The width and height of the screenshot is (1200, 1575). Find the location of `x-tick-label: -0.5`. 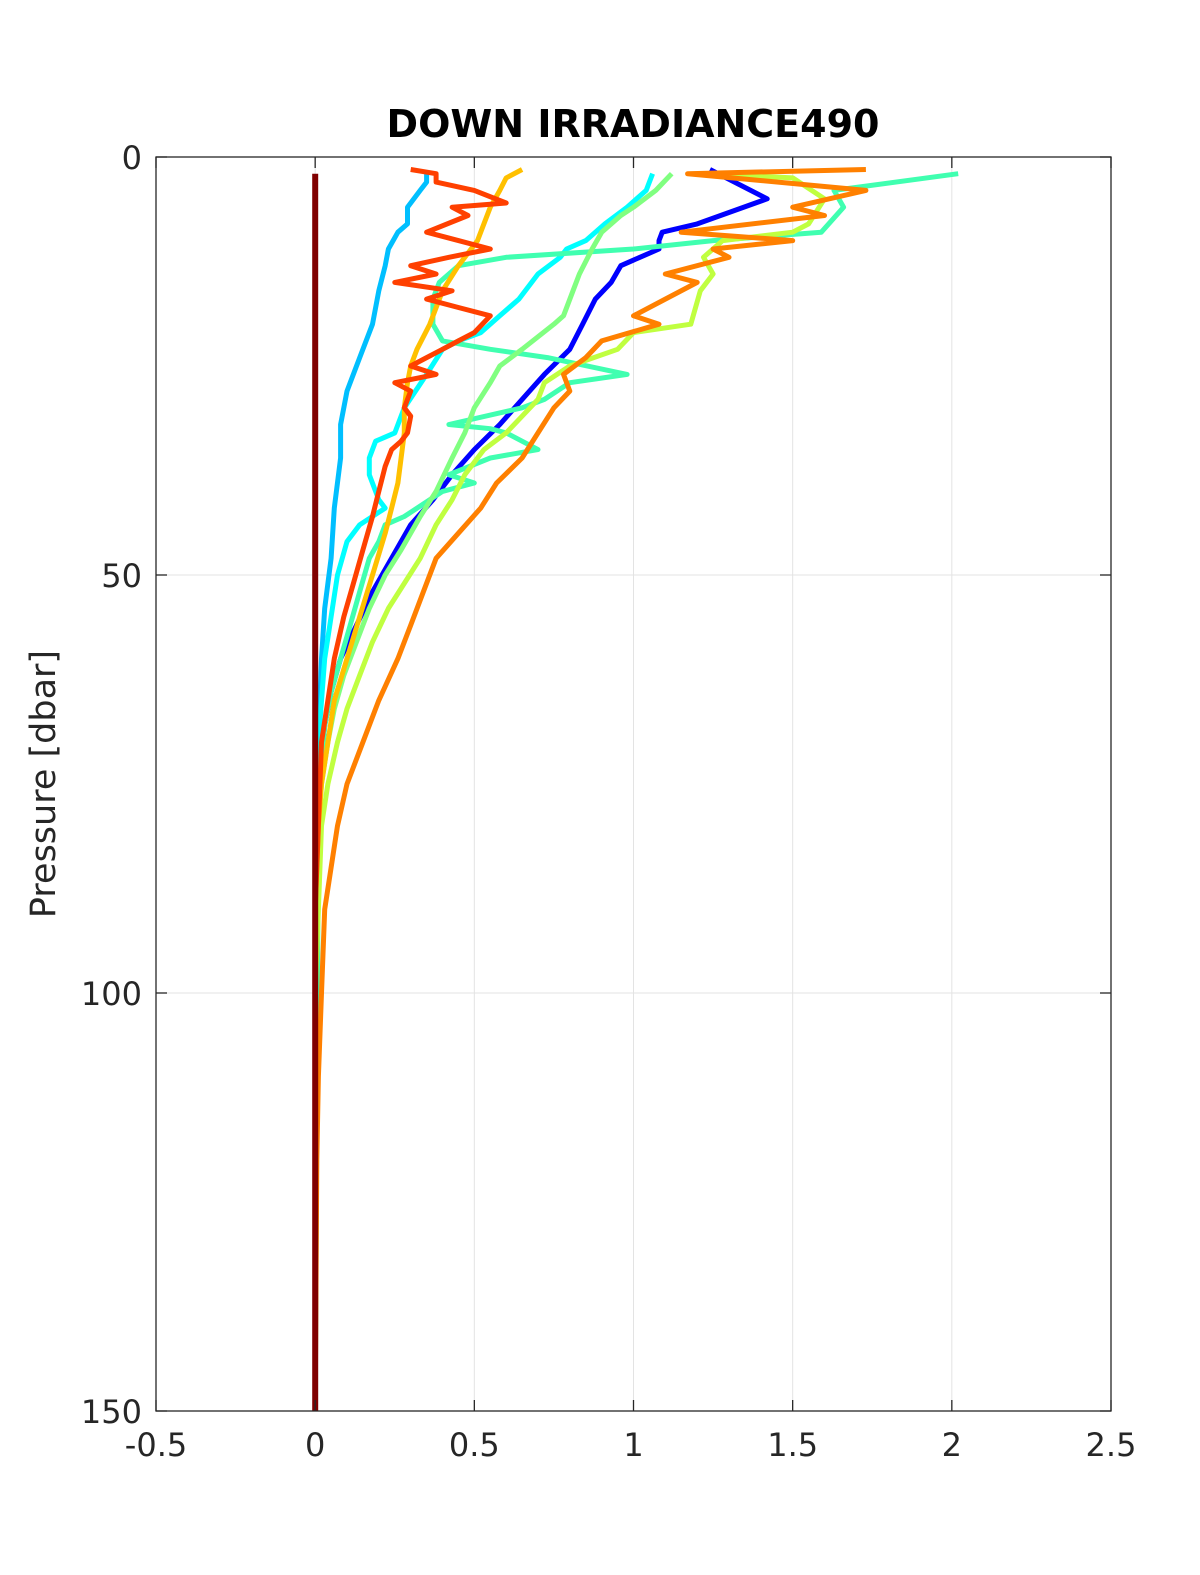

x-tick-label: -0.5 is located at coordinates (156, 1445).